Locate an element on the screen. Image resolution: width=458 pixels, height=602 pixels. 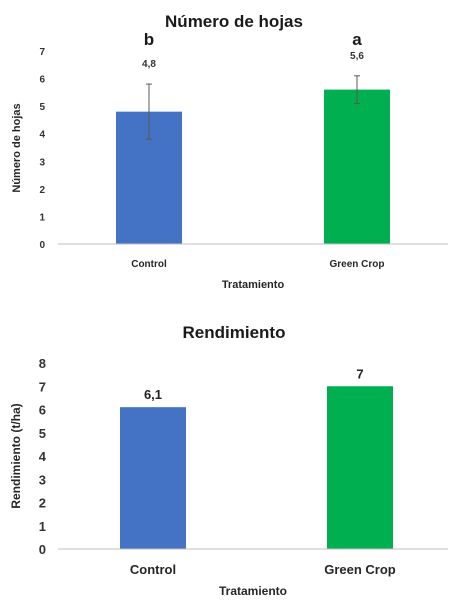
chart2-y-tick-label: 1 is located at coordinates (42, 526).